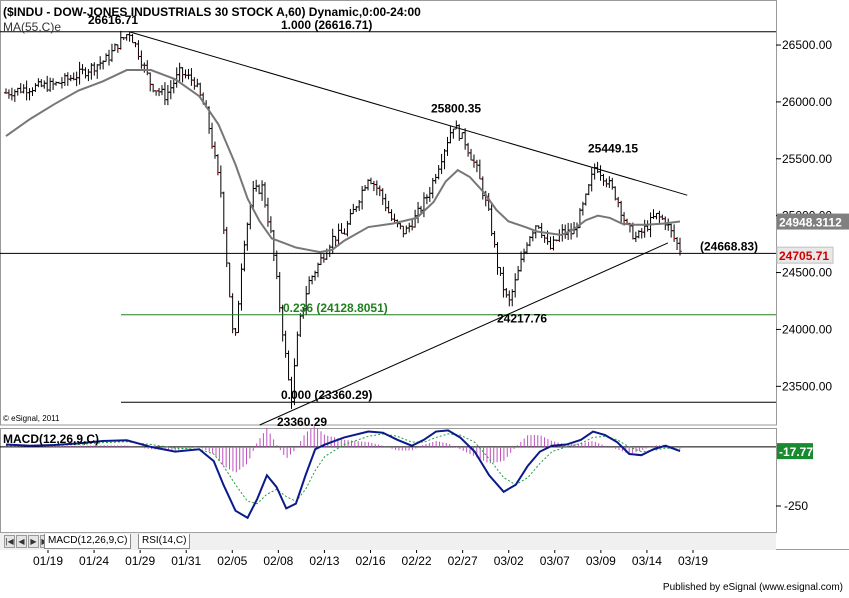 This screenshot has width=849, height=598. Describe the element at coordinates (164, 541) in the screenshot. I see `tab-rsi: RSI(14,C)` at that location.